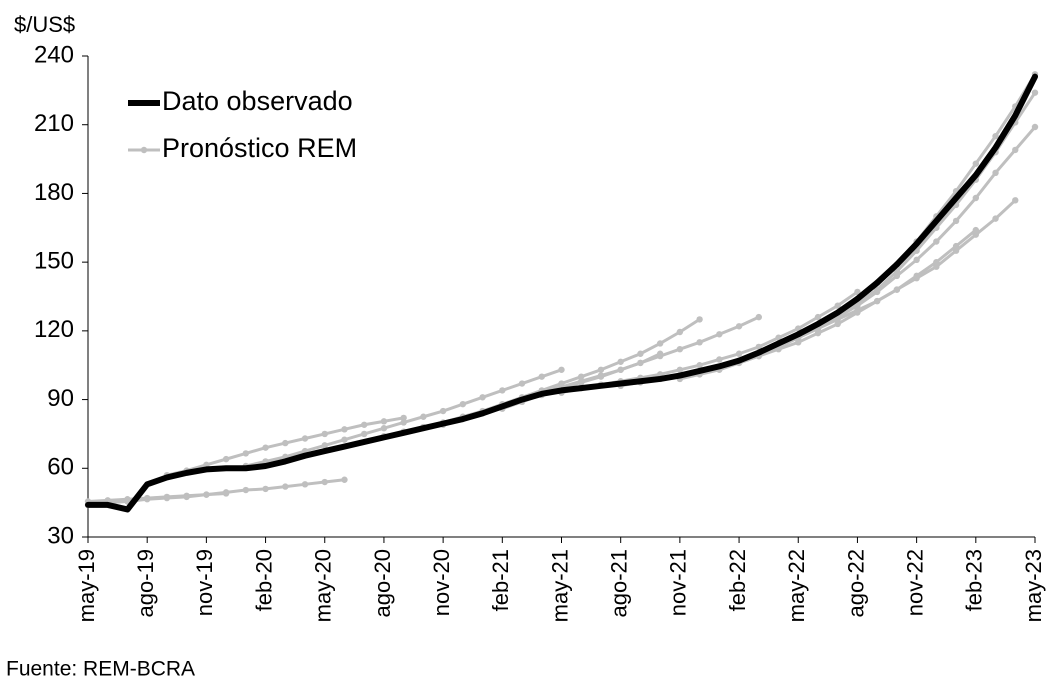 The height and width of the screenshot is (685, 1051). What do you see at coordinates (559, 585) in the screenshot?
I see `x-tick-label: may-21` at bounding box center [559, 585].